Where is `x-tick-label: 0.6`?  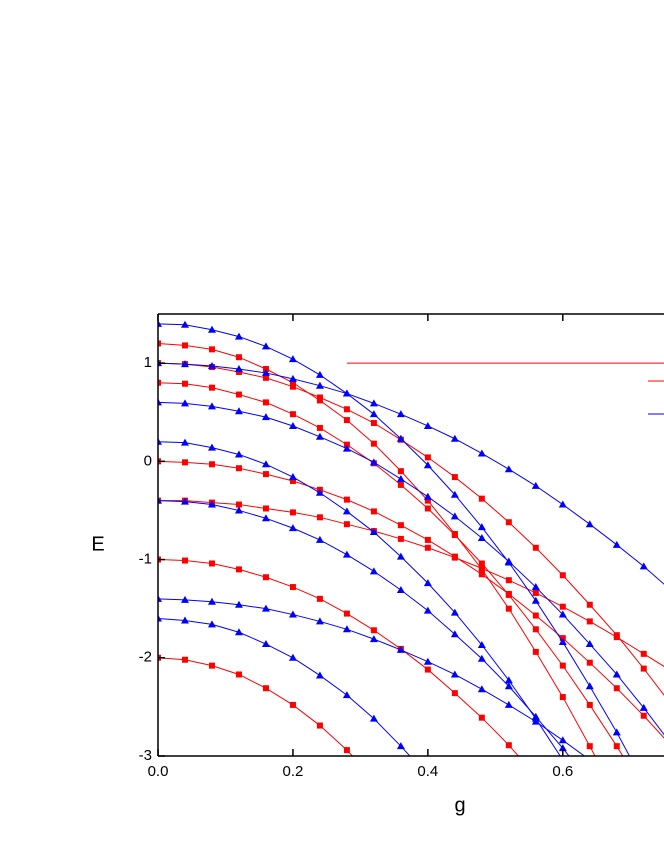 x-tick-label: 0.6 is located at coordinates (562, 771).